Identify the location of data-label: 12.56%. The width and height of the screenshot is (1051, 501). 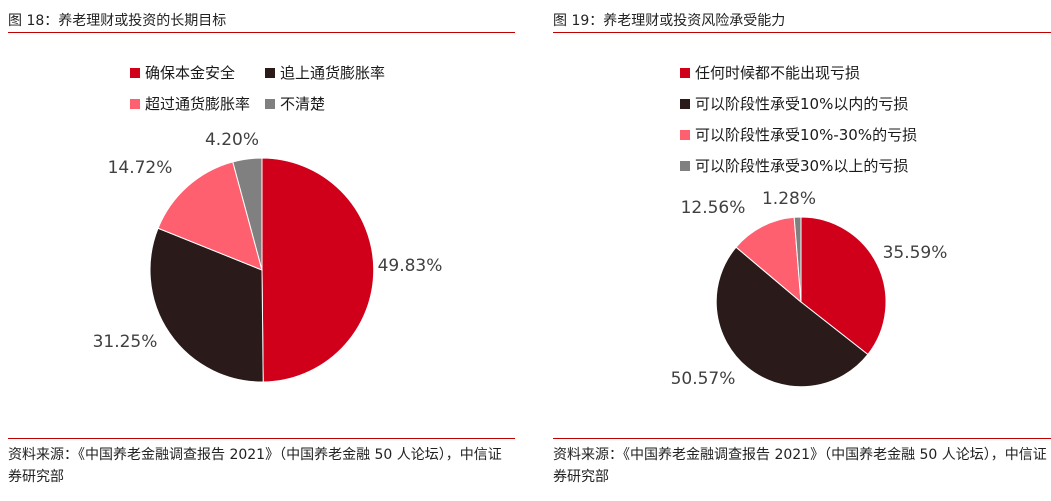
(713, 208).